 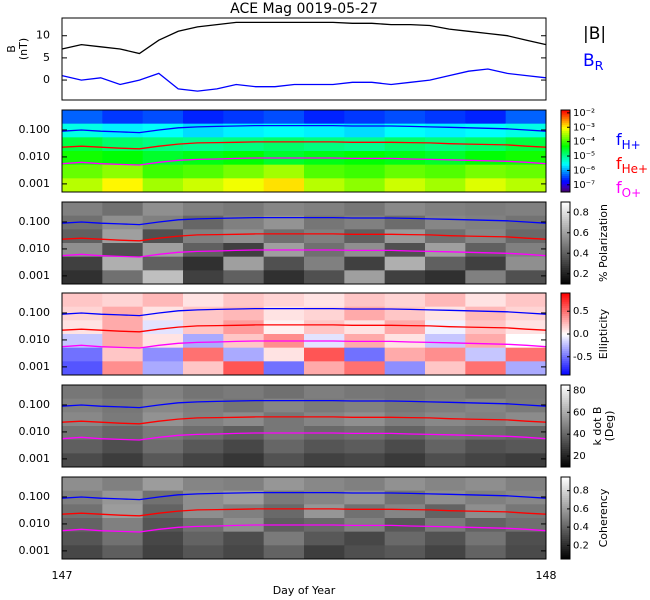 I want to click on y-axis-label: (nT), so click(x=23, y=49).